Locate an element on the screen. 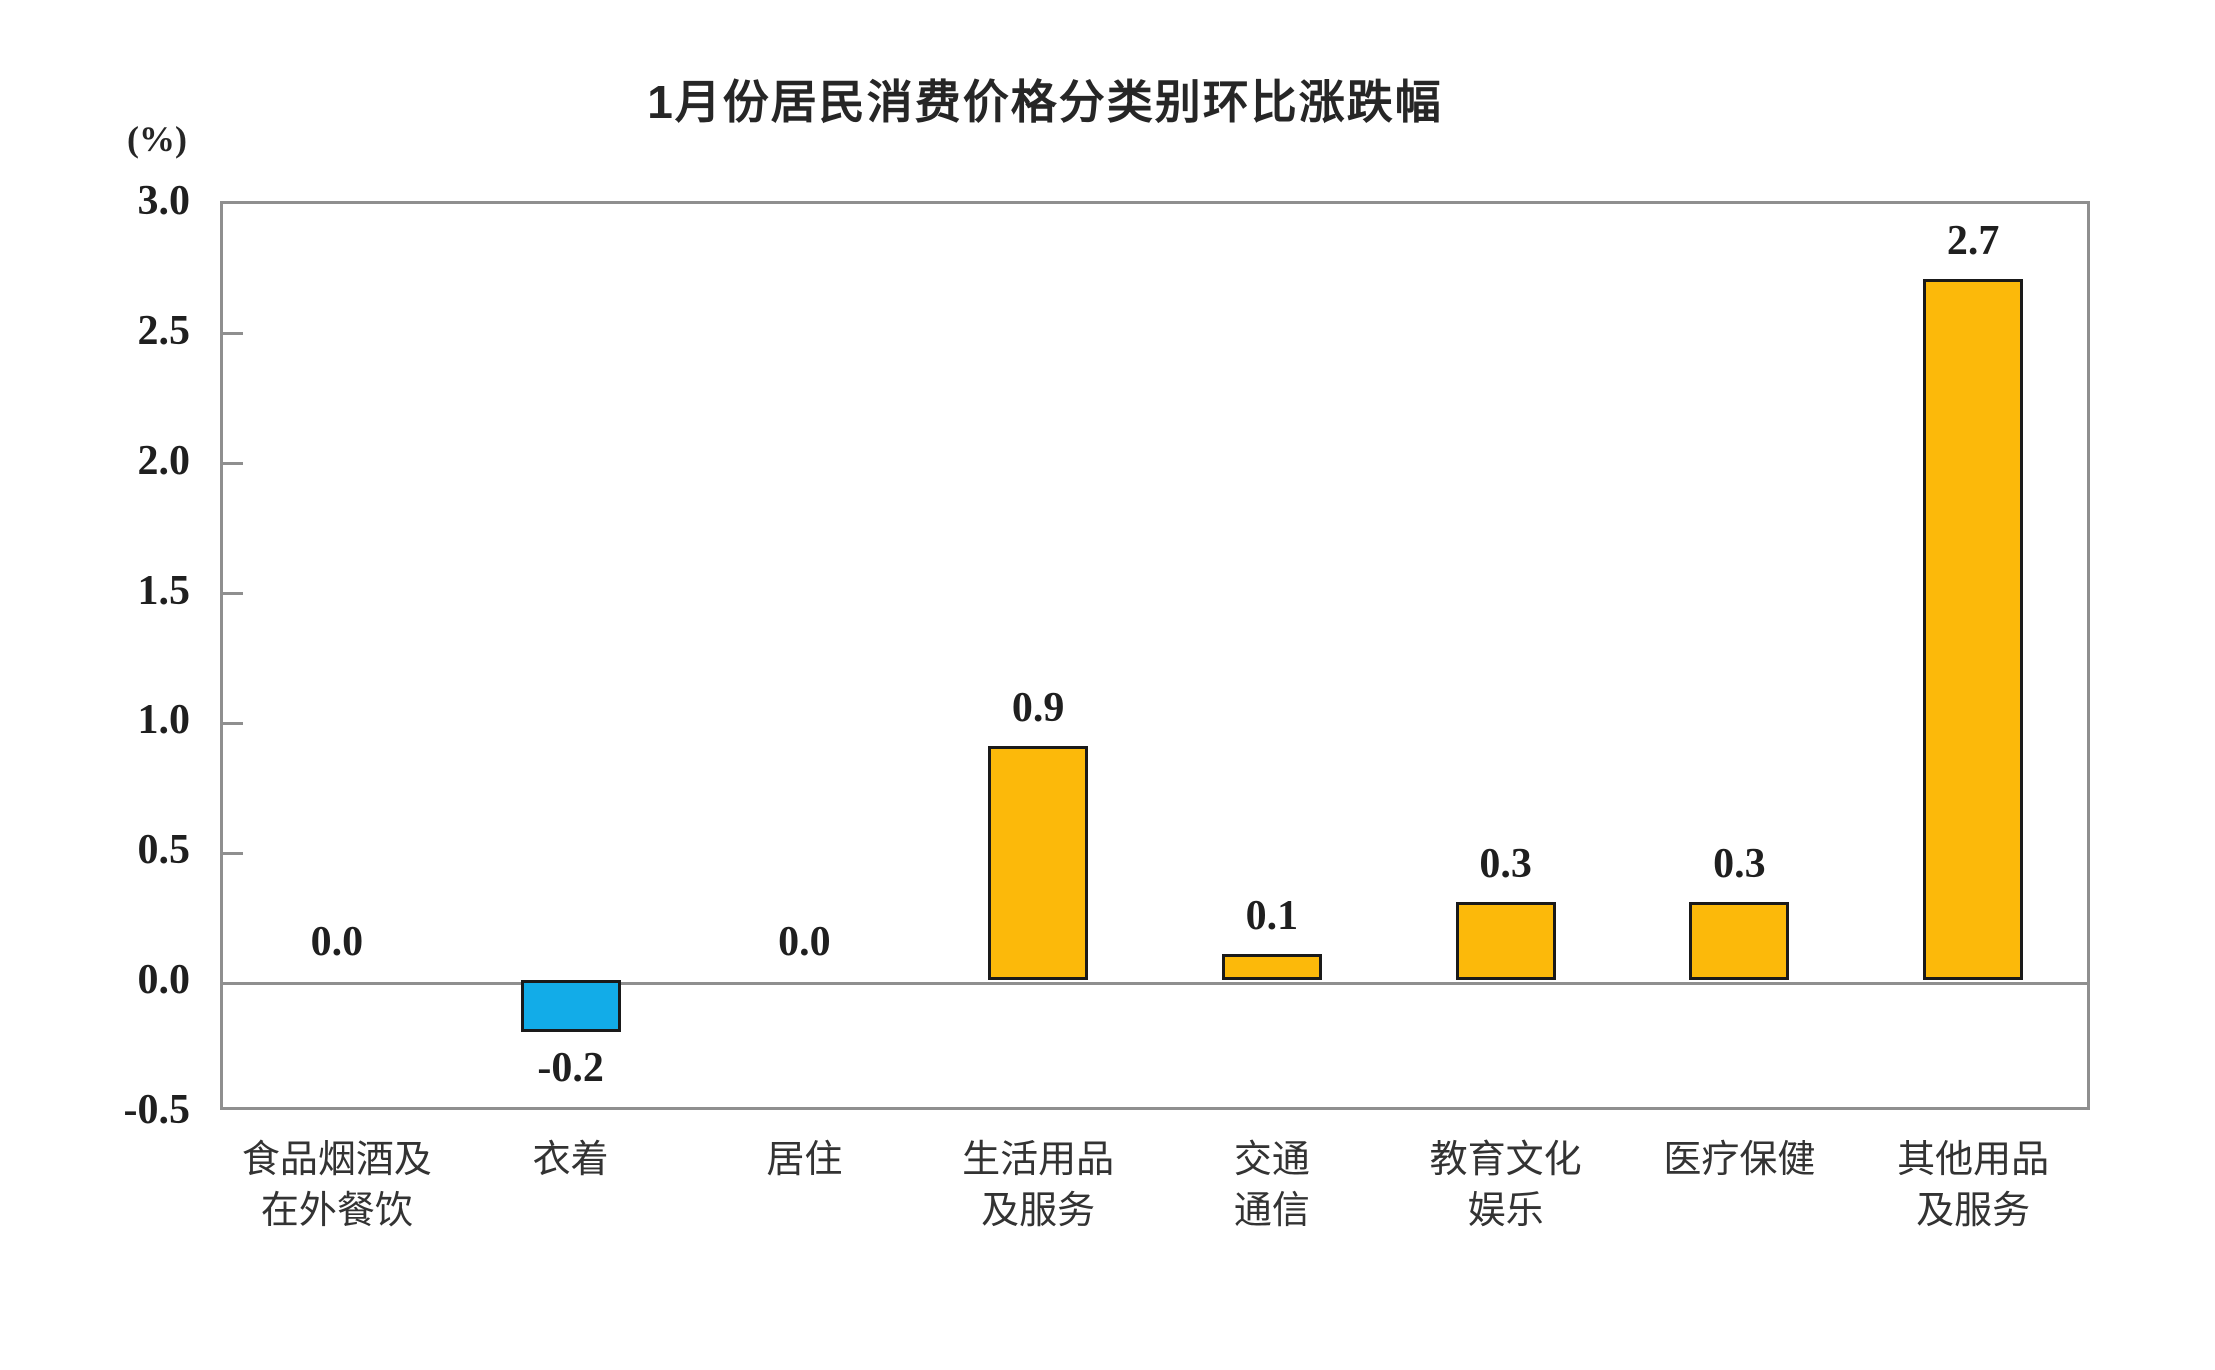  category-label: 教育文化 娱乐 is located at coordinates (1505, 1185).